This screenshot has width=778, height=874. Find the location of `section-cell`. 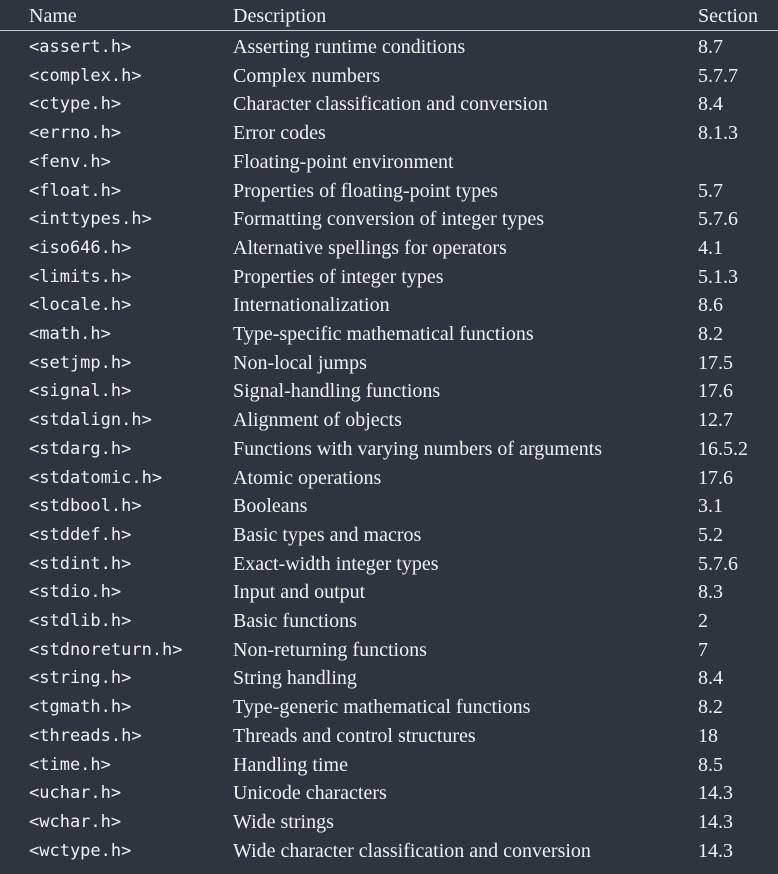

section-cell is located at coordinates (738, 162).